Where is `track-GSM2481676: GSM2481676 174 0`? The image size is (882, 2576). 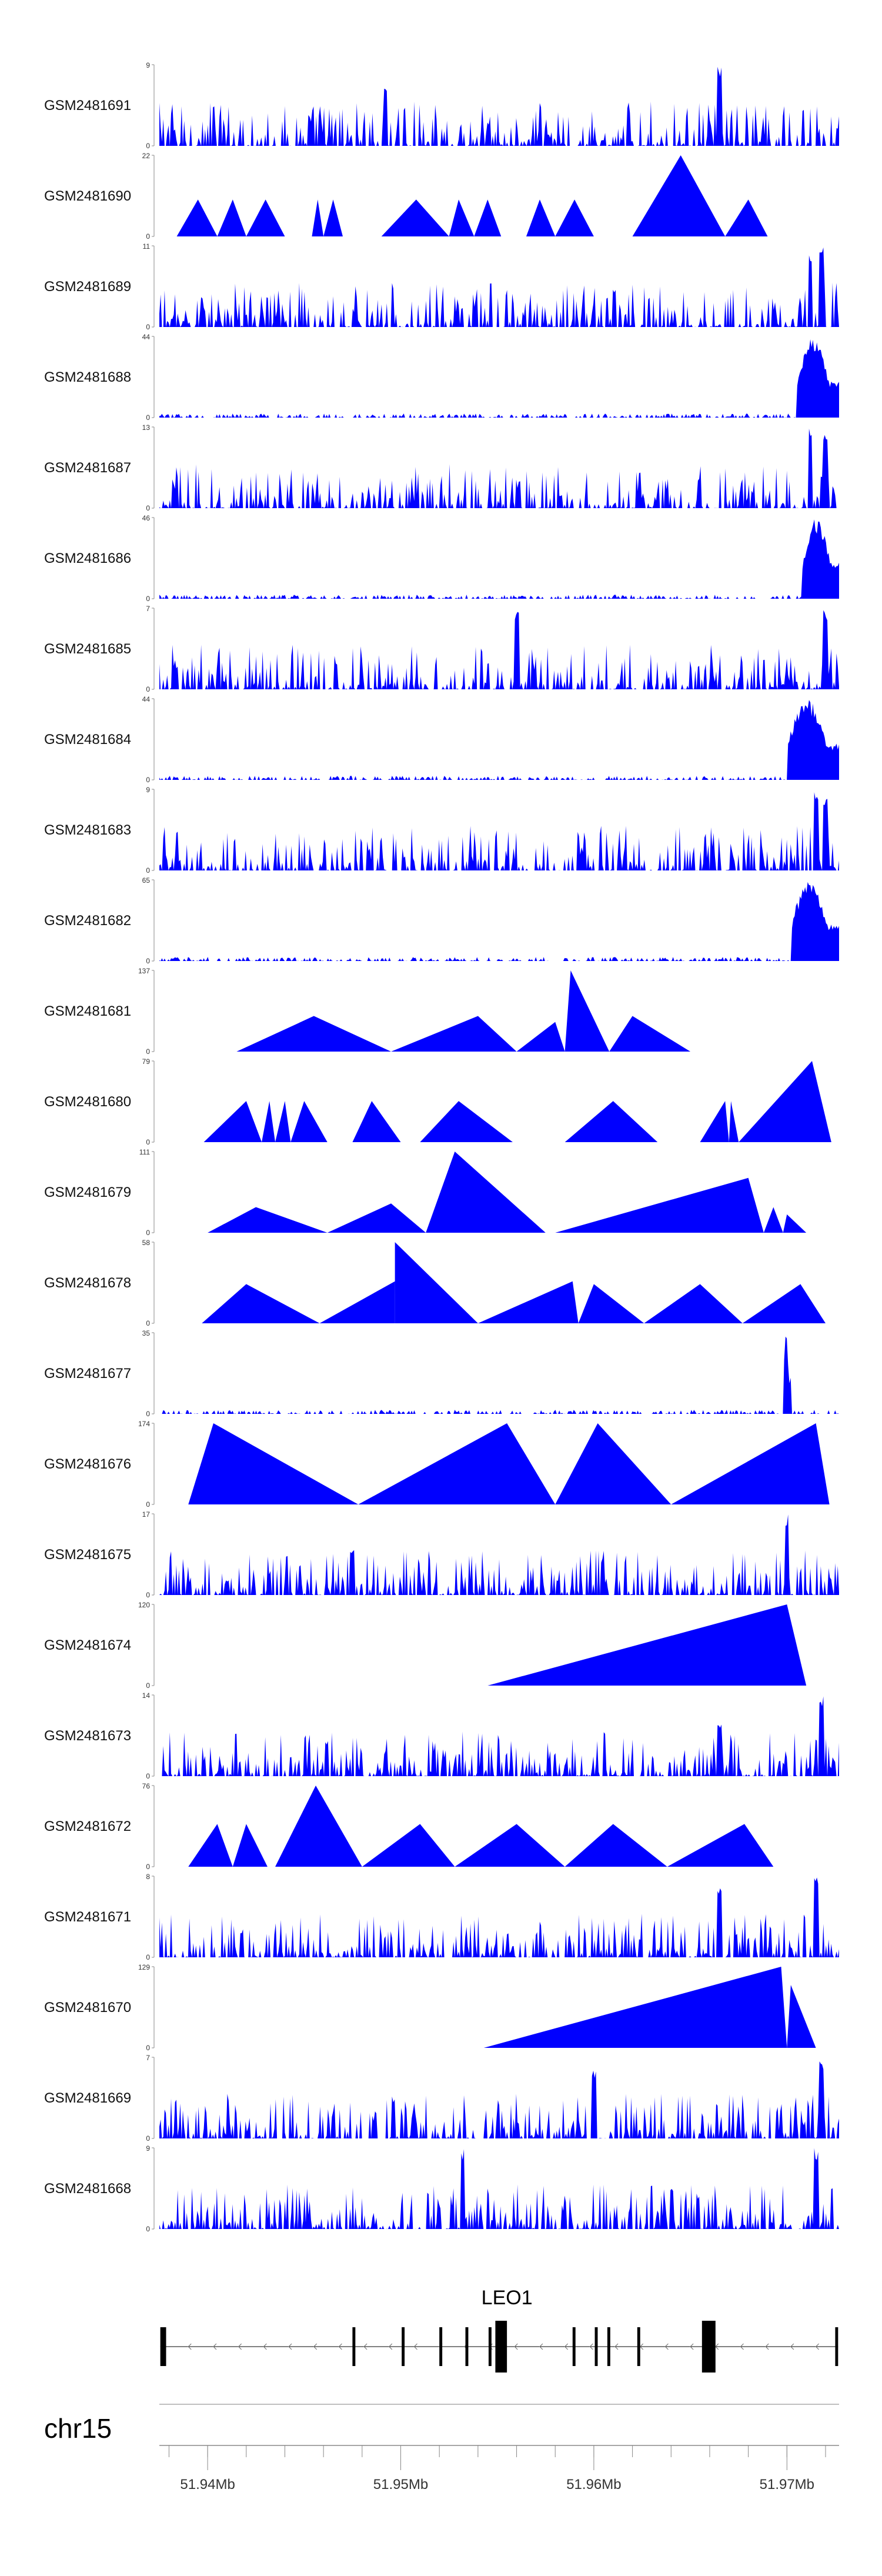
track-GSM2481676: GSM2481676 174 0 is located at coordinates (437, 1464).